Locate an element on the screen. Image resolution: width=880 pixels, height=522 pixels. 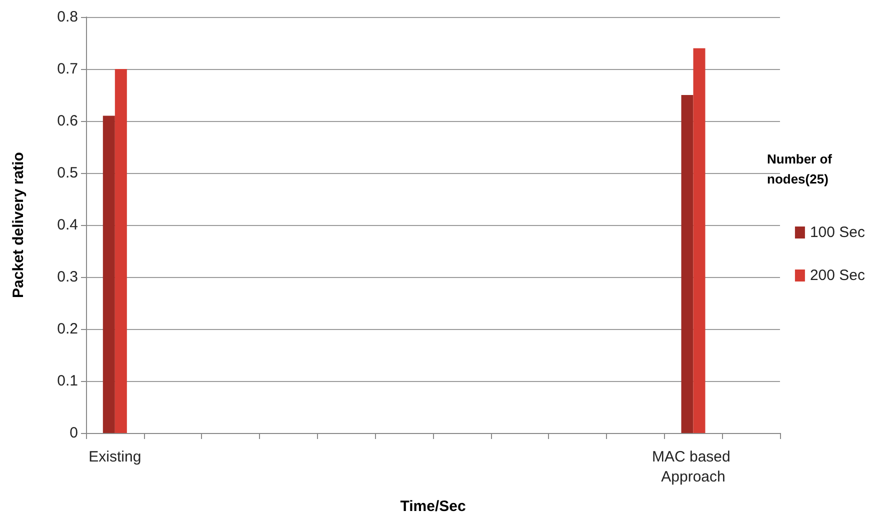
x-tick-label: MAC based Approach is located at coordinates (693, 467).